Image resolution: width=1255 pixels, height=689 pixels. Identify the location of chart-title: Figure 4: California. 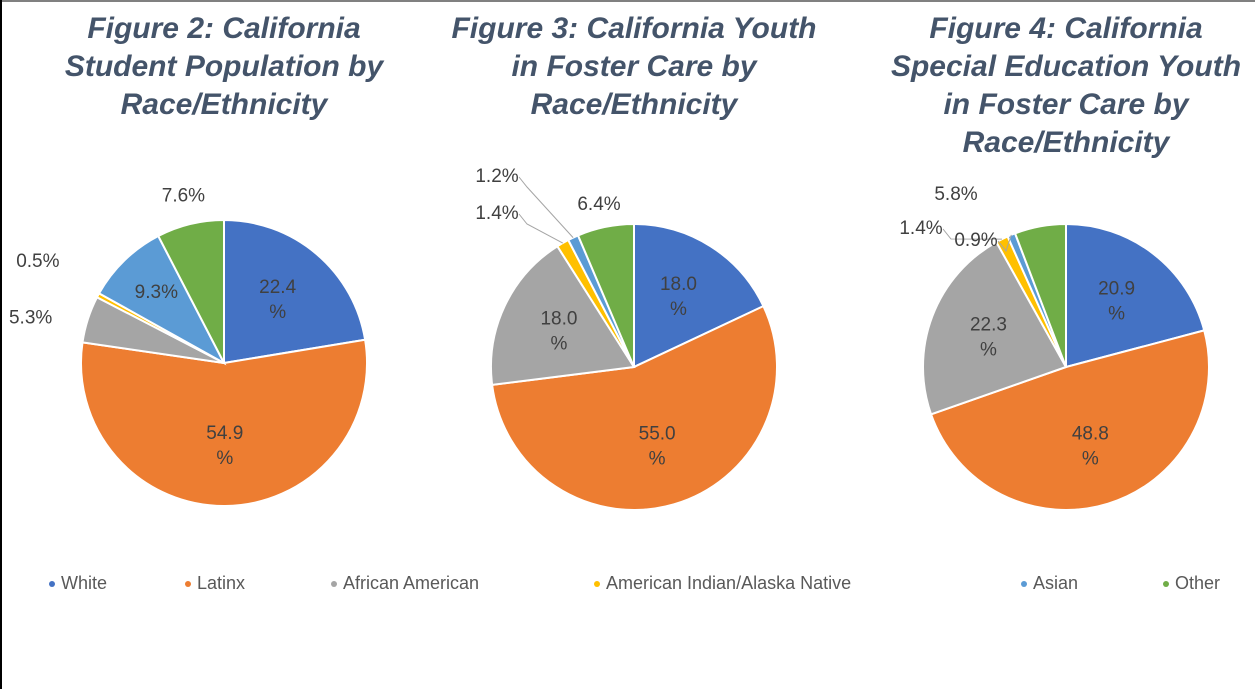
(1065, 28).